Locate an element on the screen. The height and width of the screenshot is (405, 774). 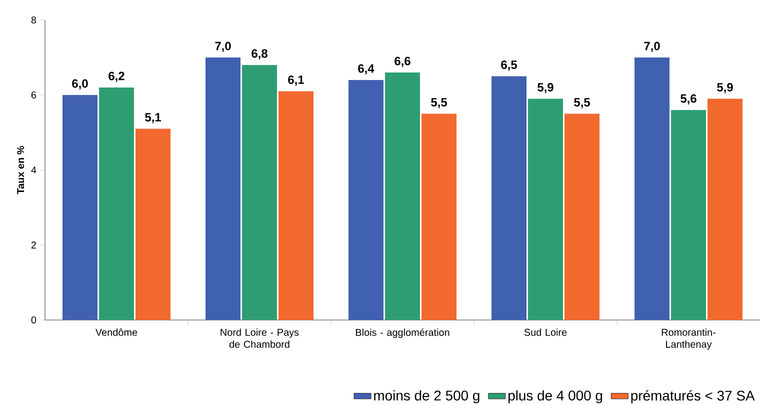
x-tick-label: Blois - agglomération is located at coordinates (403, 333).